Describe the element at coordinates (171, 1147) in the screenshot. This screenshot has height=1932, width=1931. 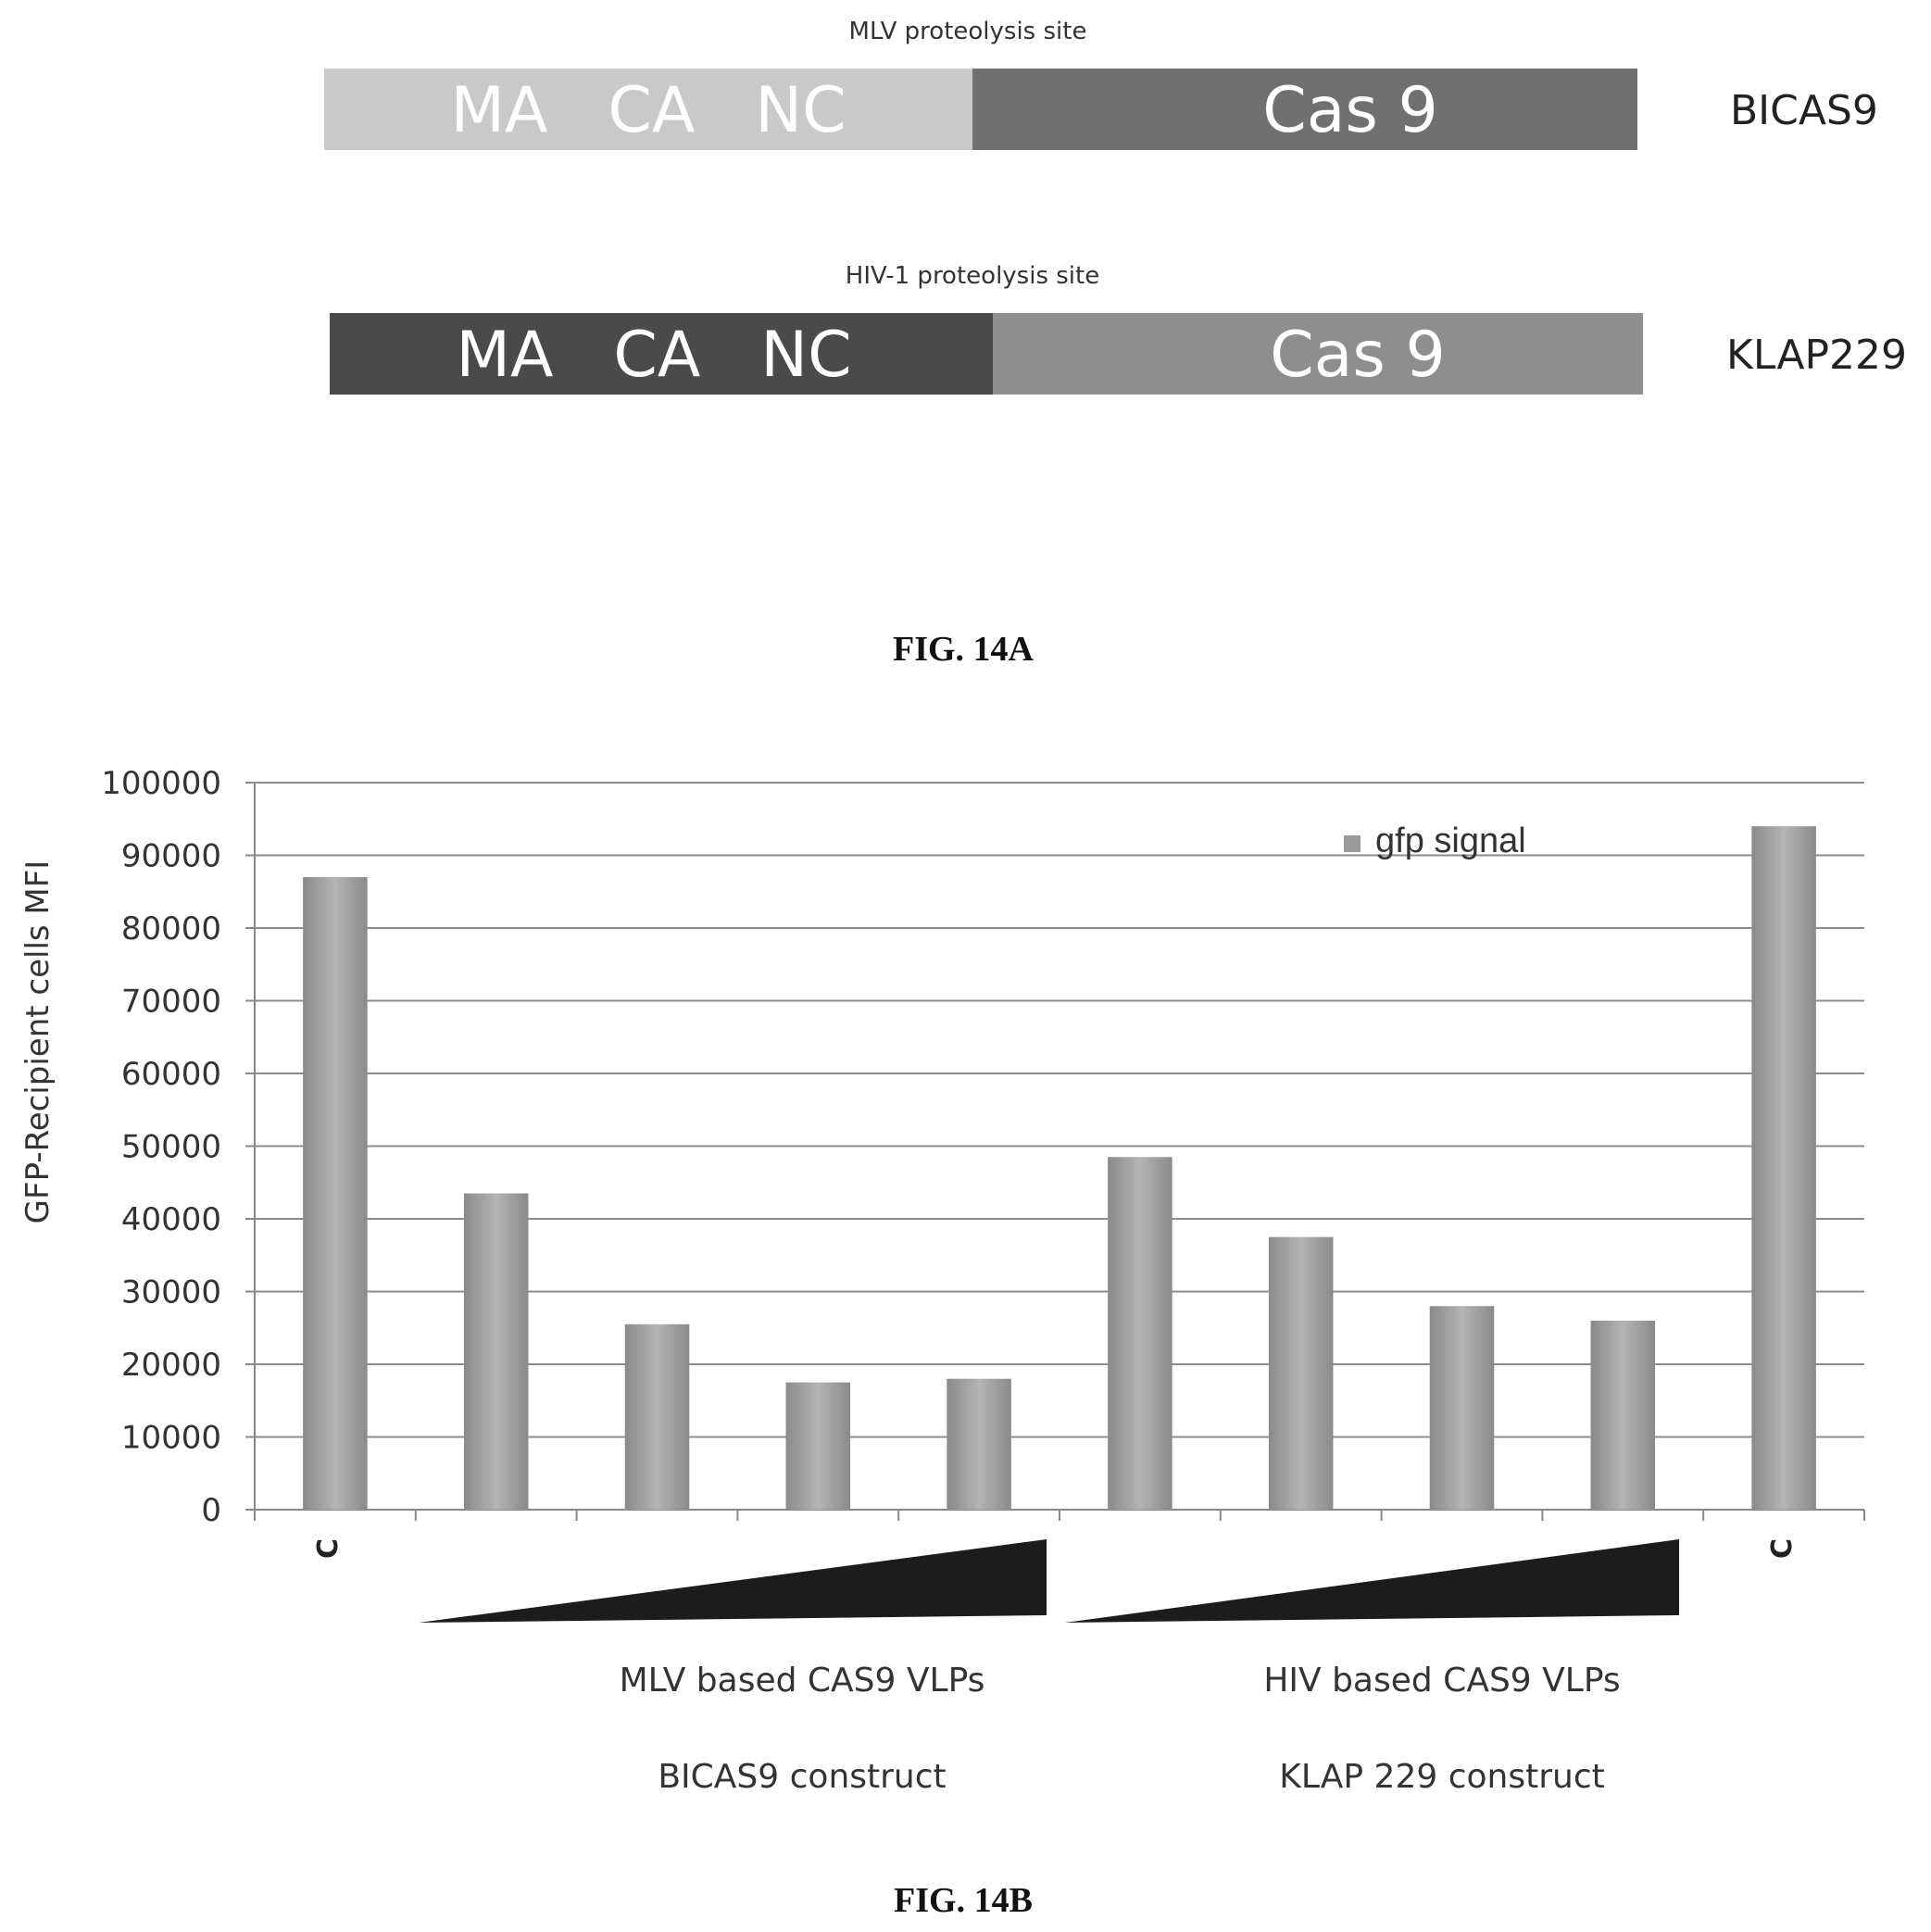
I see `y-tick-label: 50000` at that location.